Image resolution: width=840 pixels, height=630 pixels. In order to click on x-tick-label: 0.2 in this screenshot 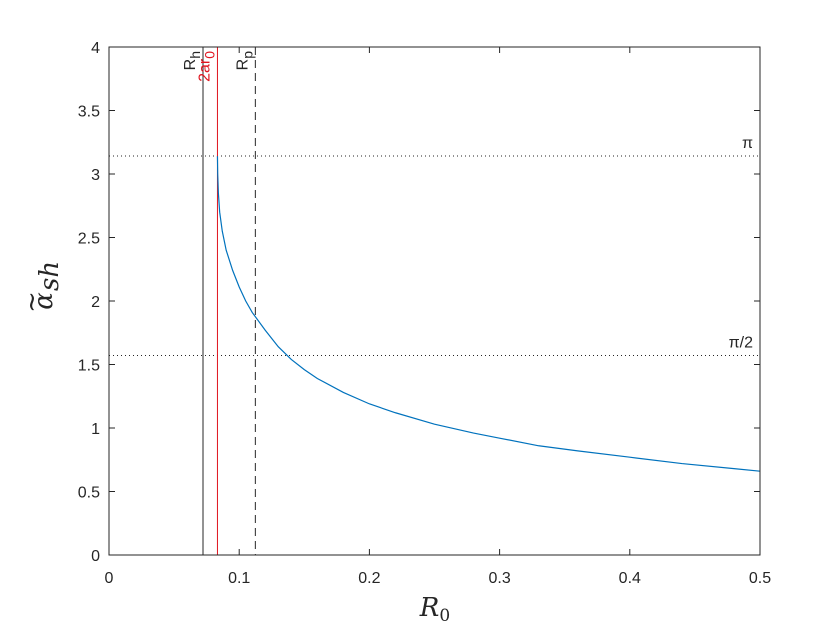, I will do `click(369, 578)`.